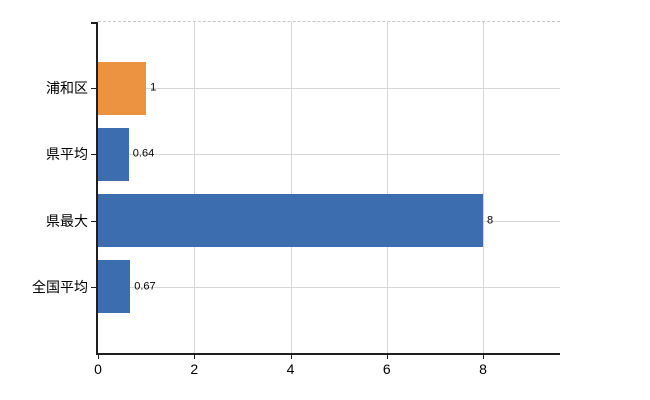 The width and height of the screenshot is (650, 400). Describe the element at coordinates (98, 369) in the screenshot. I see `x-tick-label: 0` at that location.